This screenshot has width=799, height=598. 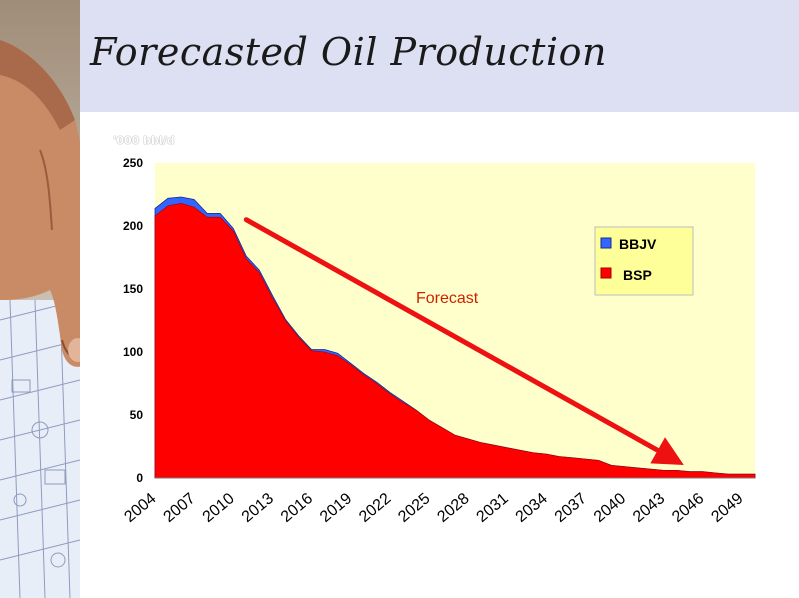 What do you see at coordinates (297, 508) in the screenshot?
I see `x-tick-label: 2016` at bounding box center [297, 508].